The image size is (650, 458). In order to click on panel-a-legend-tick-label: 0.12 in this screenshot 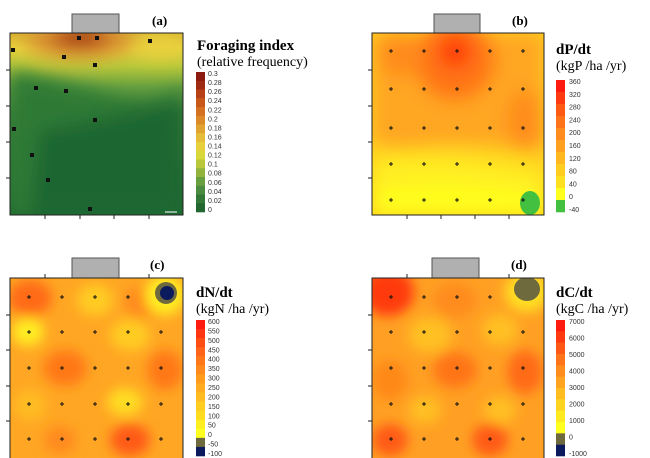, I will do `click(215, 156)`.